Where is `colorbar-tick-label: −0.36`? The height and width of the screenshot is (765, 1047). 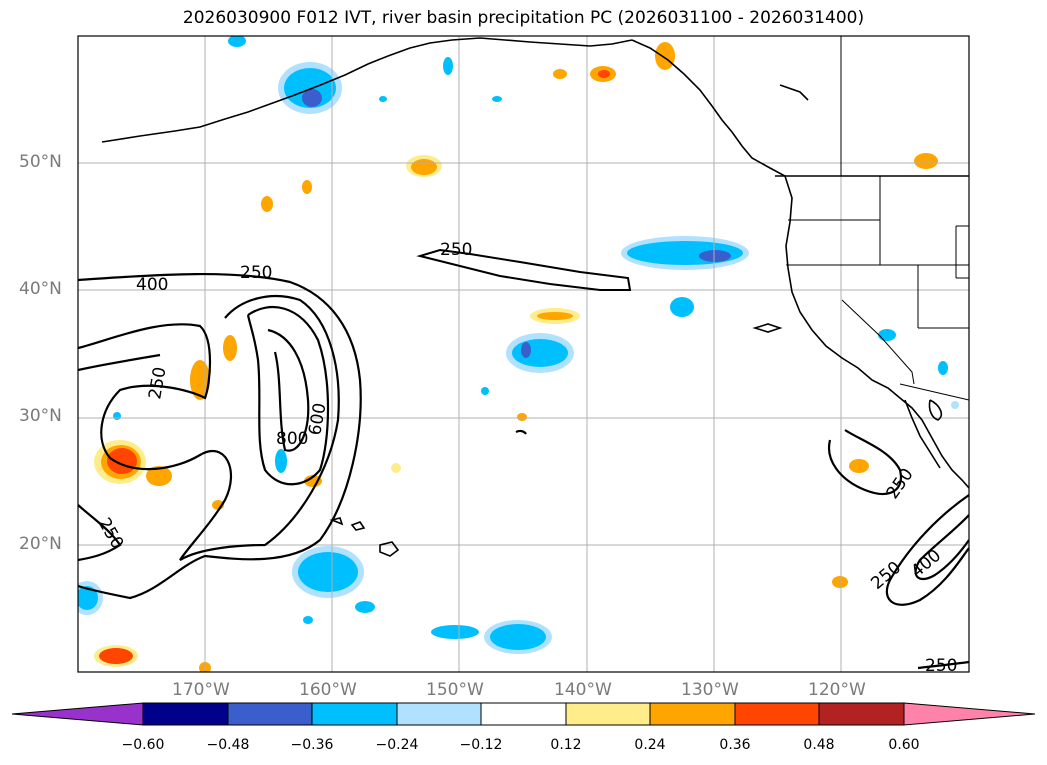 colorbar-tick-label: −0.36 is located at coordinates (312, 745).